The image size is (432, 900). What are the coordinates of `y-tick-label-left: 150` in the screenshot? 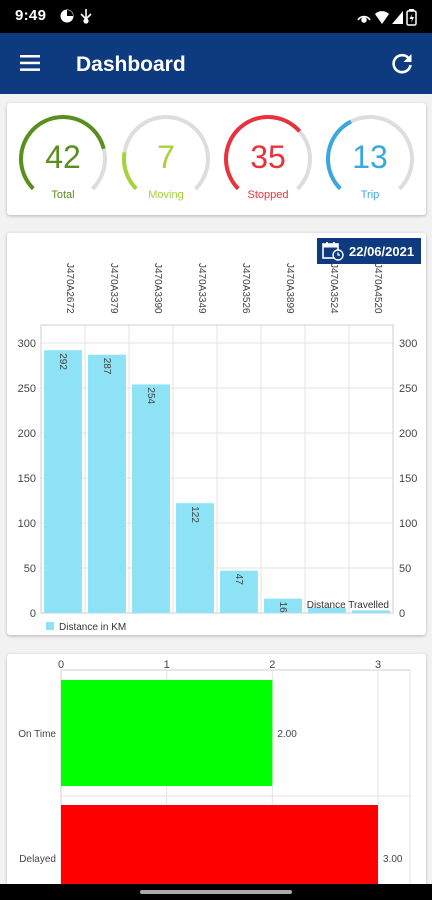 It's located at (27, 479).